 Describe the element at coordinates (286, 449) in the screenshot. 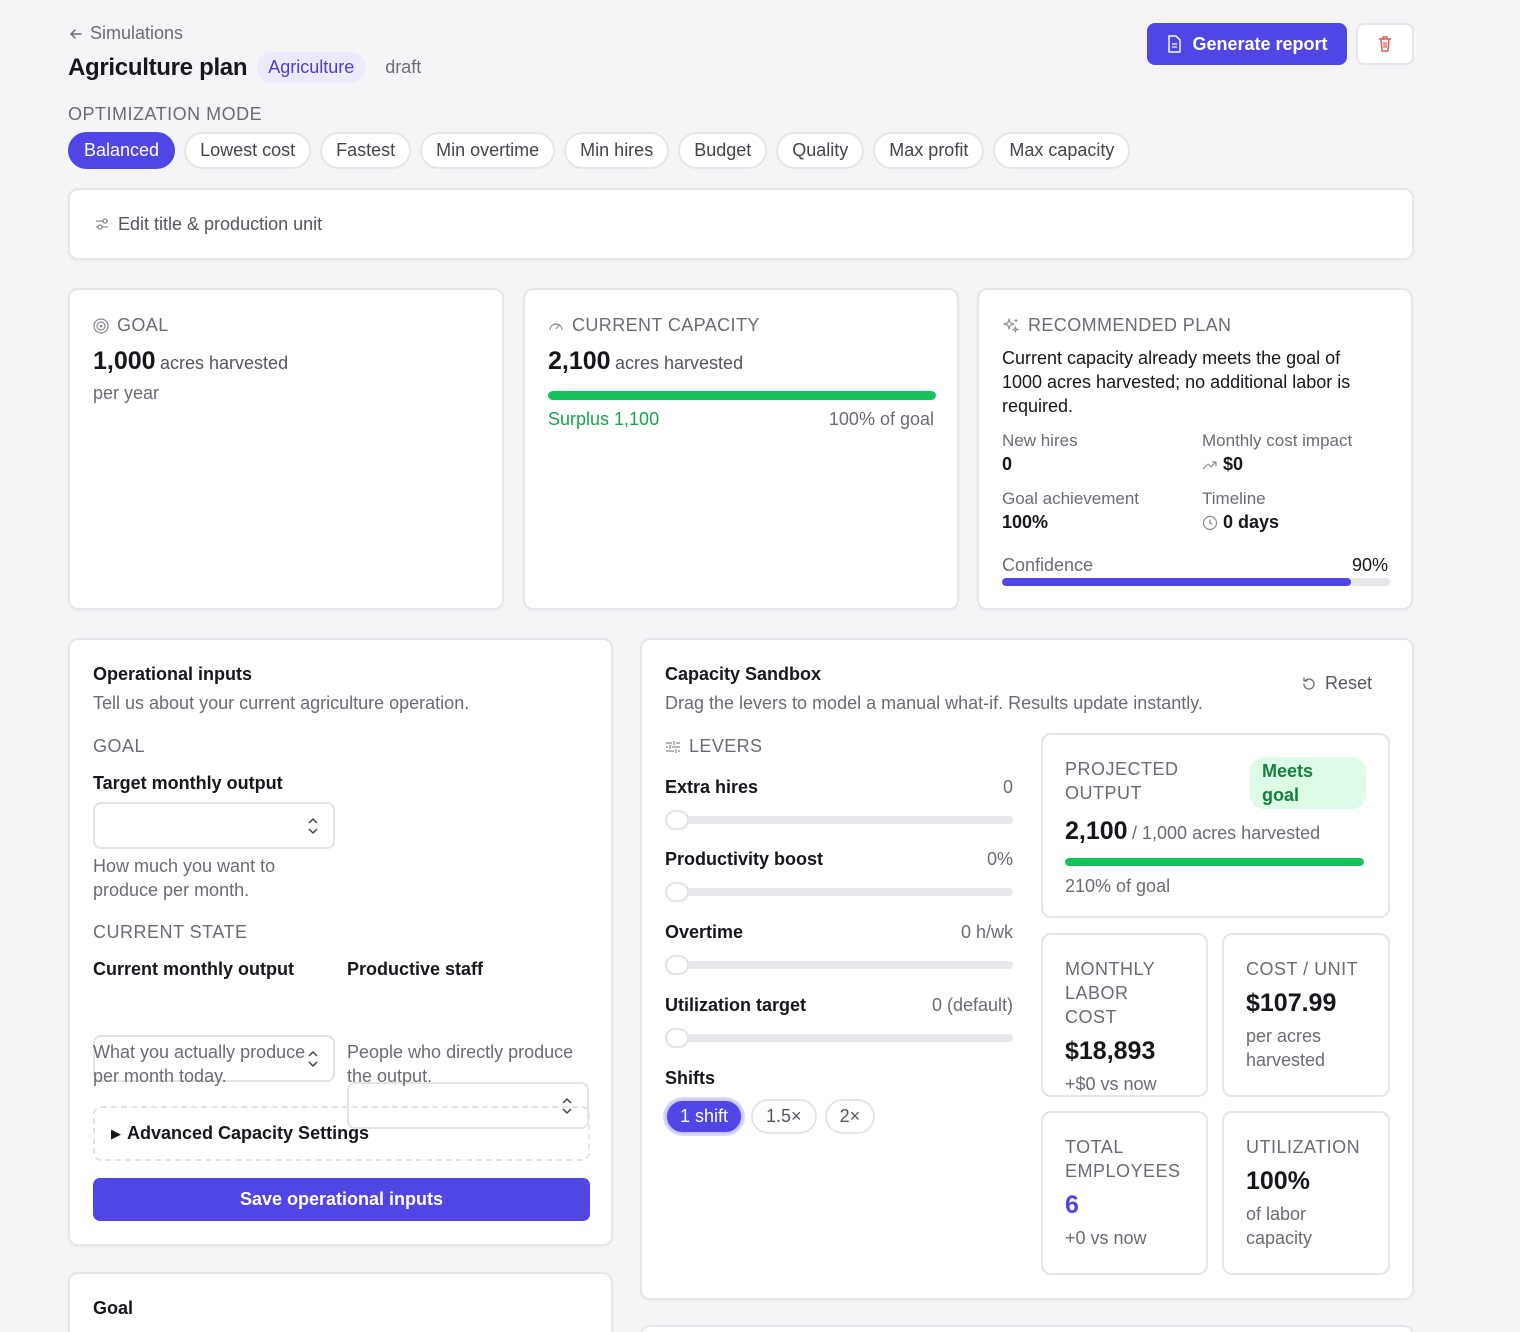

I see `goal-card: GOAL 1,000 acres harvested per year` at that location.